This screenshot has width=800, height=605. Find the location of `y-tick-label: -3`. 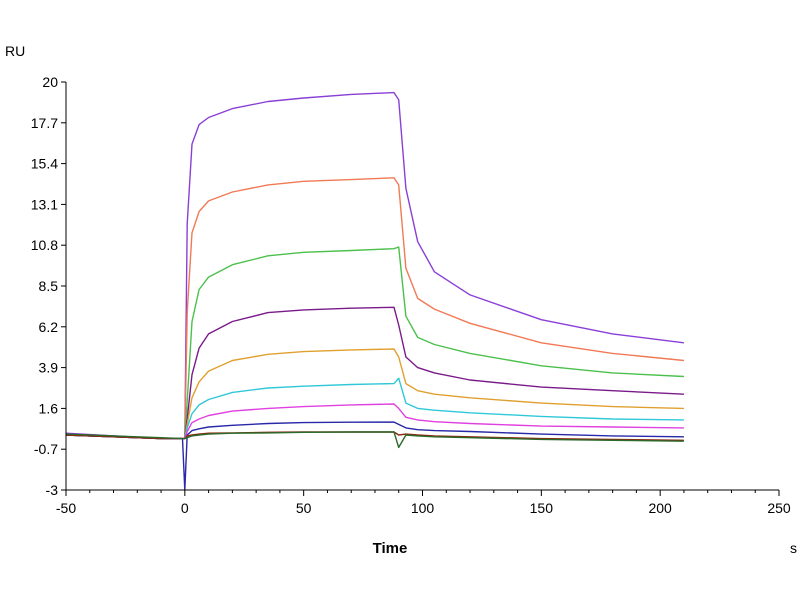

y-tick-label: -3 is located at coordinates (52, 490).